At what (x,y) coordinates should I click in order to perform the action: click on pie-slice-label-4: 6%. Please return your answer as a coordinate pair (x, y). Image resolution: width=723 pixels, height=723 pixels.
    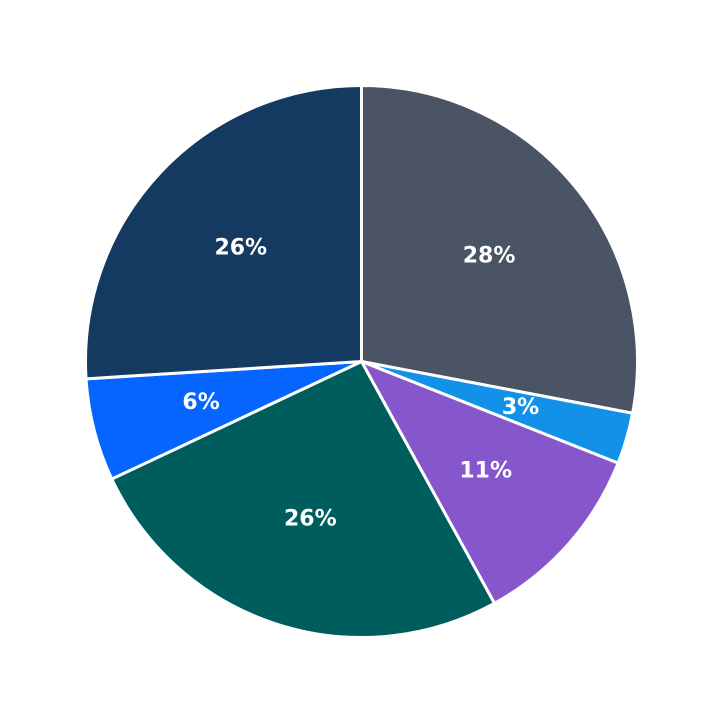
    Looking at the image, I should click on (200, 402).